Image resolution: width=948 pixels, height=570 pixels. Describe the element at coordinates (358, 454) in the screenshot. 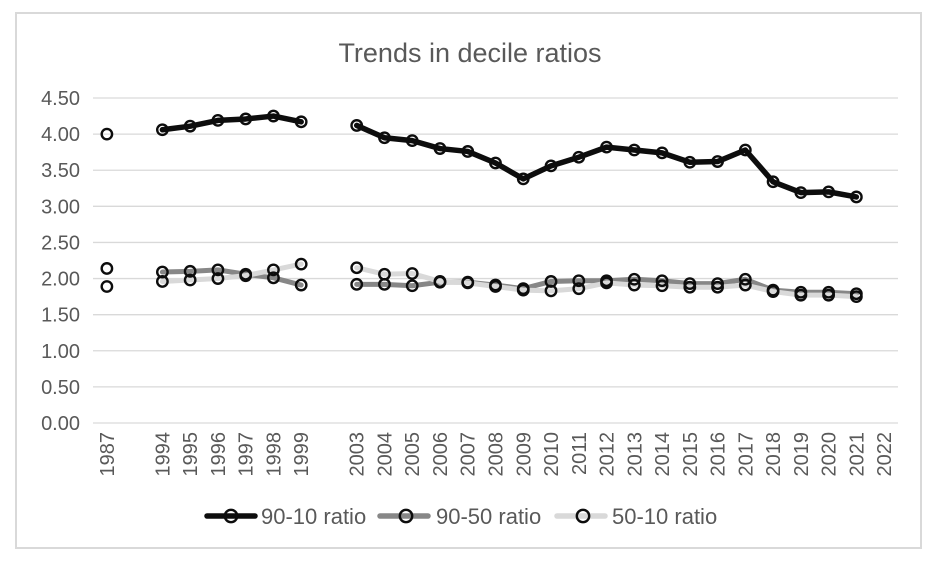

I see `x-tick-label: 2003` at that location.